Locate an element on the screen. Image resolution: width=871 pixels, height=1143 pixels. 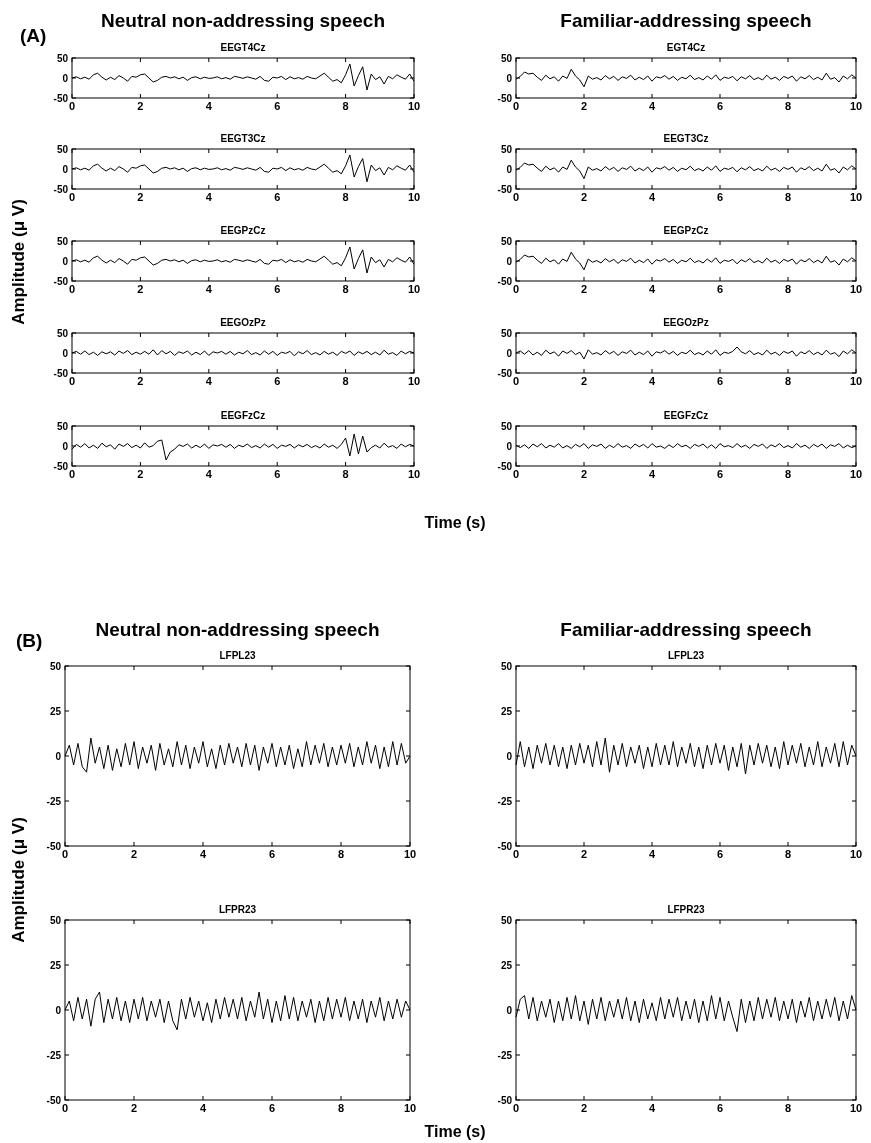
chart-title: LFPL23 is located at coordinates (237, 655).